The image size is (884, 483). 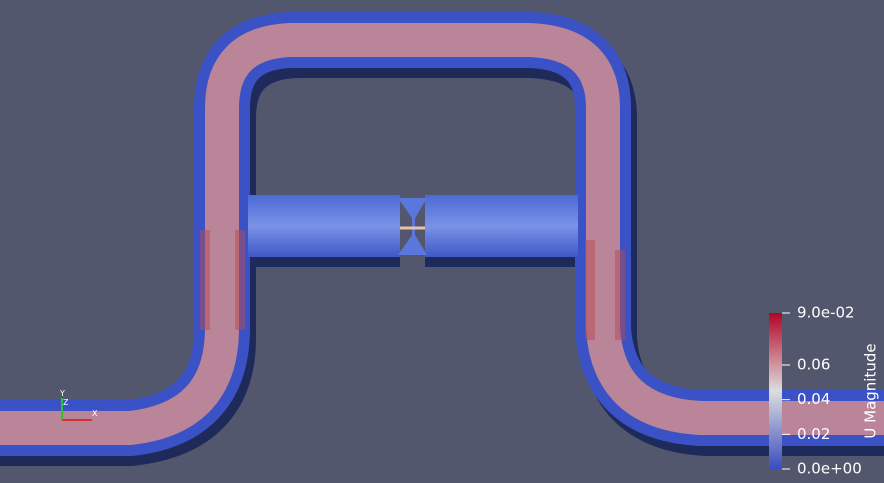 I want to click on x-axis-label: X, so click(x=95, y=413).